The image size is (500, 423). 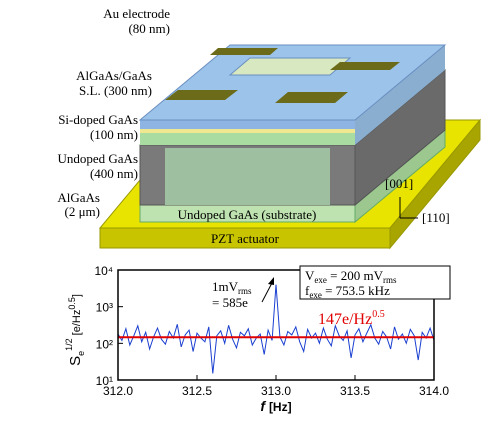 I want to click on annotation: 147e/Hz0.5, so click(x=351, y=318).